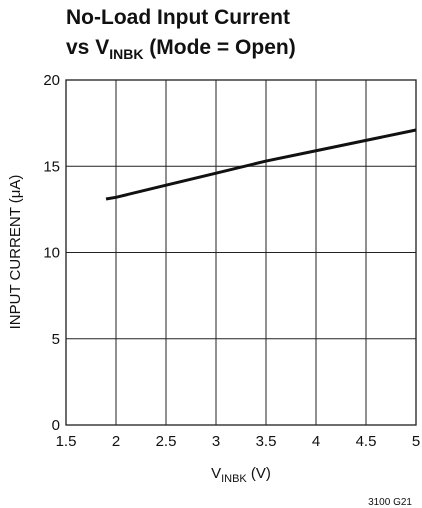 The height and width of the screenshot is (508, 422). What do you see at coordinates (51, 166) in the screenshot?
I see `y-tick-label: 15` at bounding box center [51, 166].